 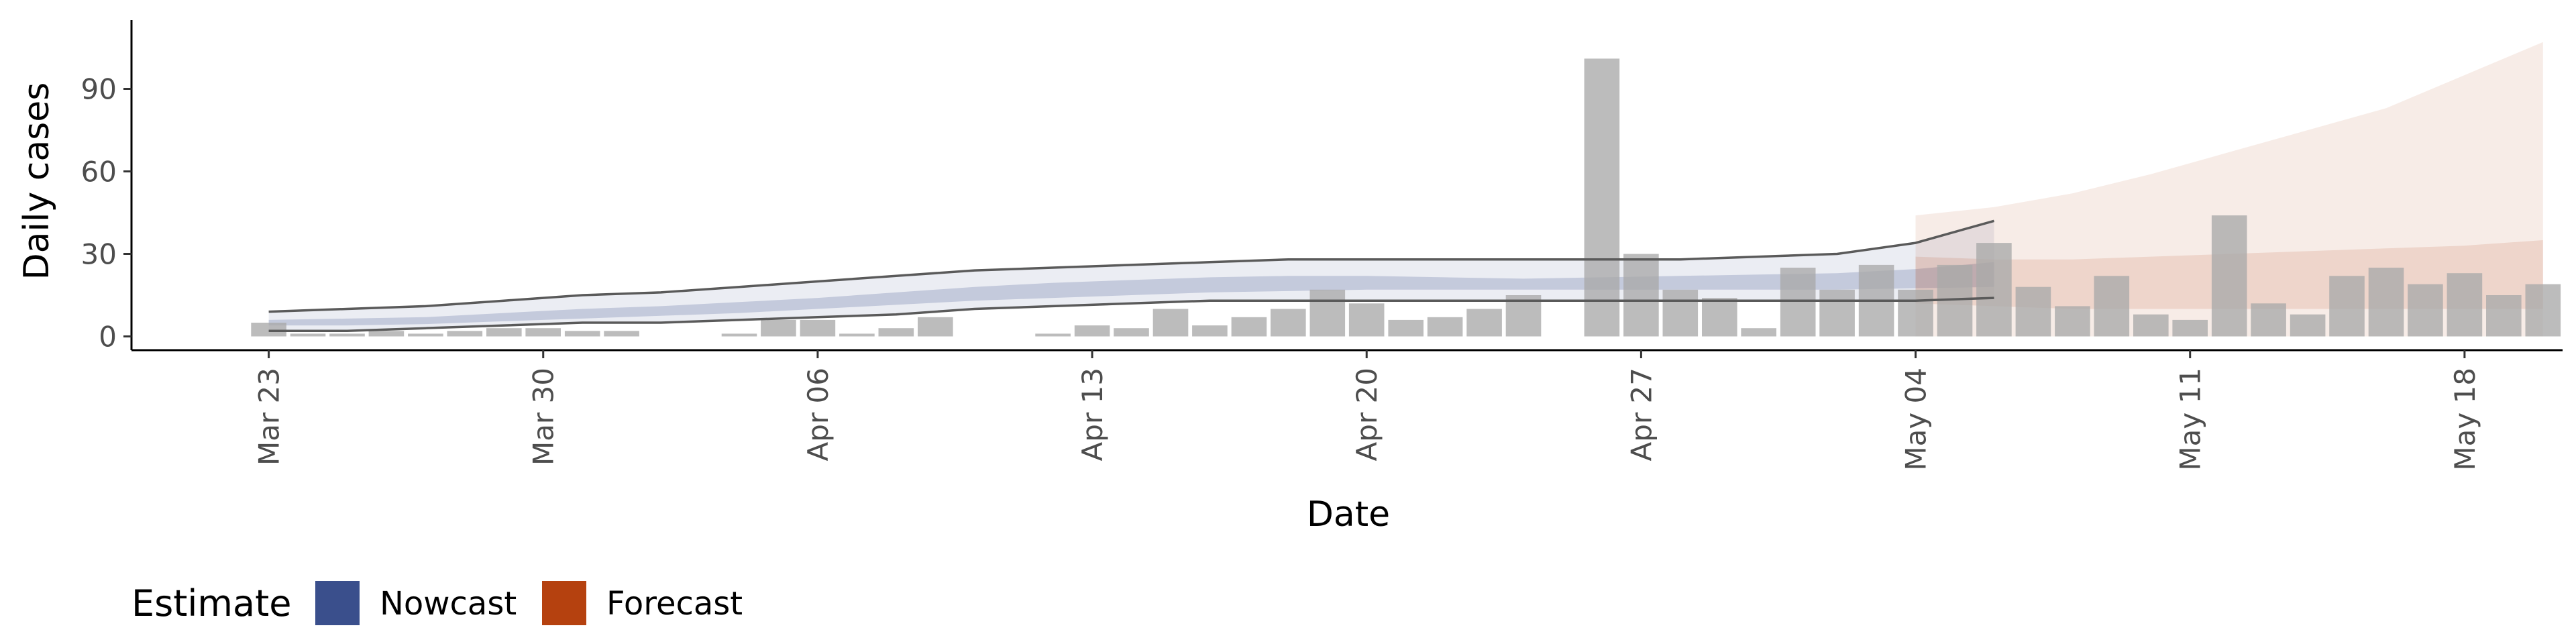 I want to click on y-tick-label: 30, so click(x=99, y=254).